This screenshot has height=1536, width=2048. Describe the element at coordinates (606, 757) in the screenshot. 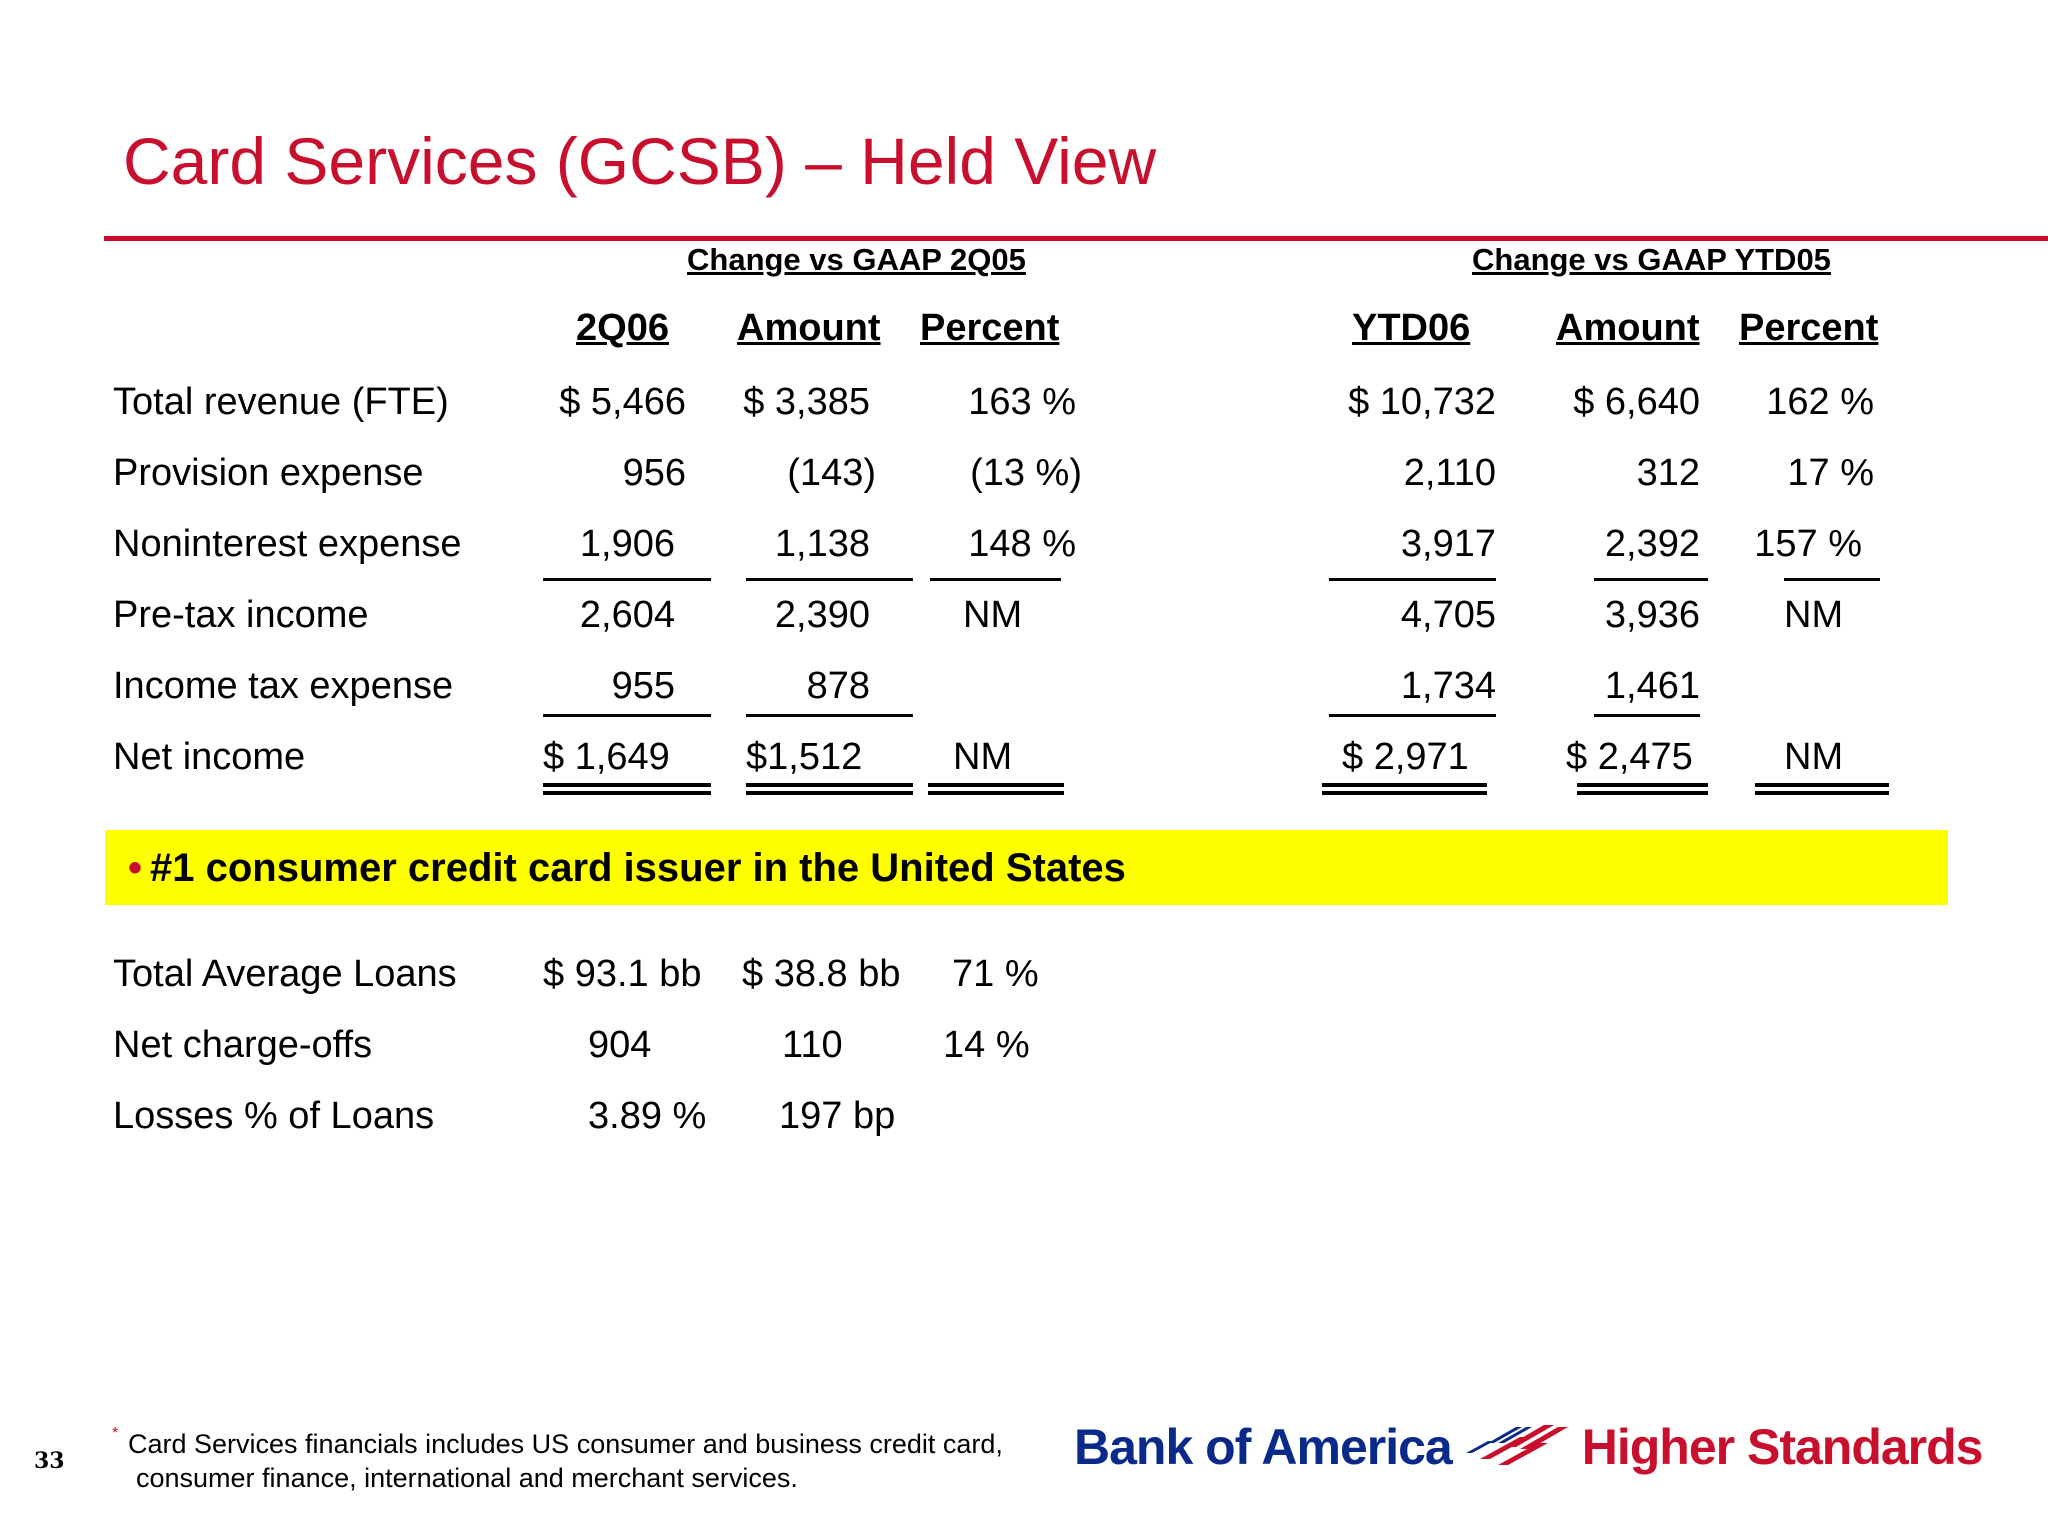

I see `cell: $ 1,649` at that location.